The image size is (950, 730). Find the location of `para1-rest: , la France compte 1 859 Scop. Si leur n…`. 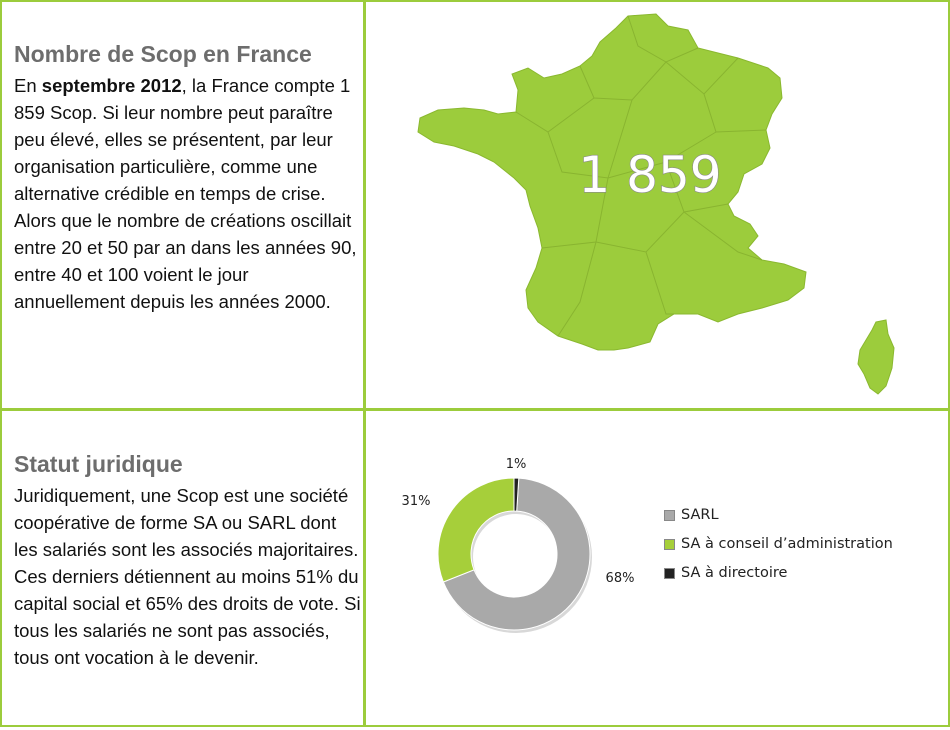

para1-rest: , la France compte 1 859 Scop. Si leur n… is located at coordinates (182, 139).